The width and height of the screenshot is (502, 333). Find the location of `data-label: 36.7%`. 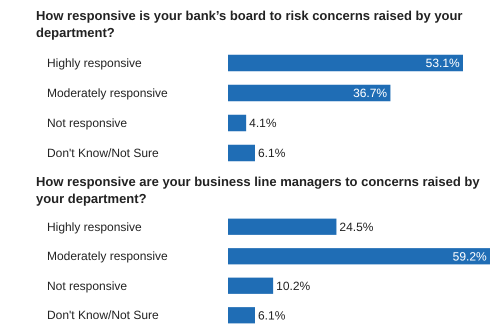

data-label: 36.7% is located at coordinates (370, 93).